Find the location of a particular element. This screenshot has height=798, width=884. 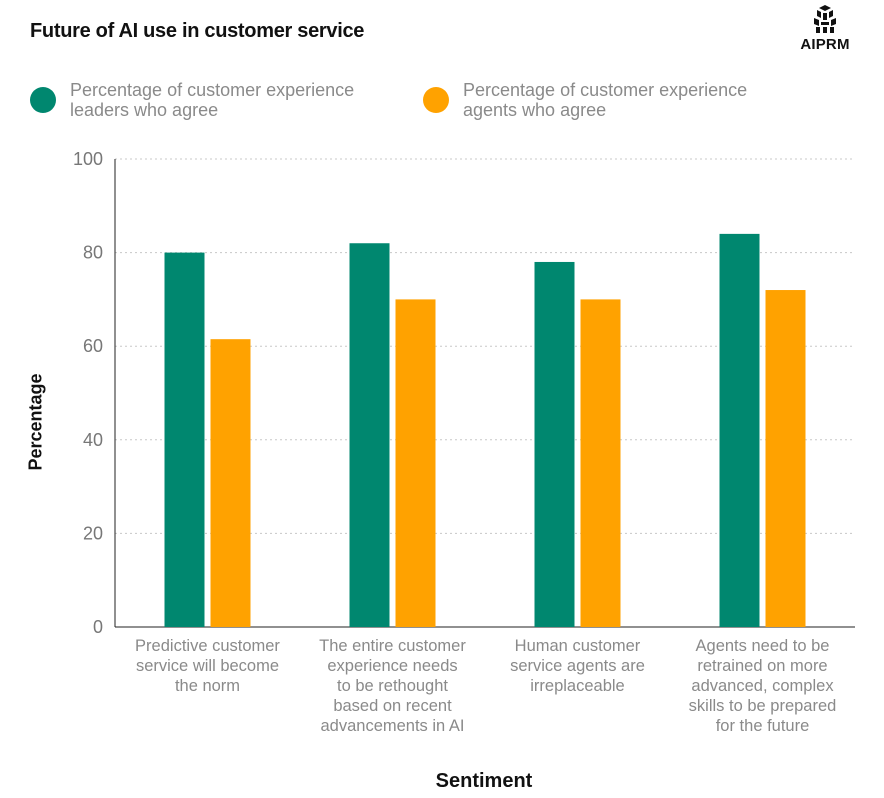

legend-swatch-agents is located at coordinates (436, 100).